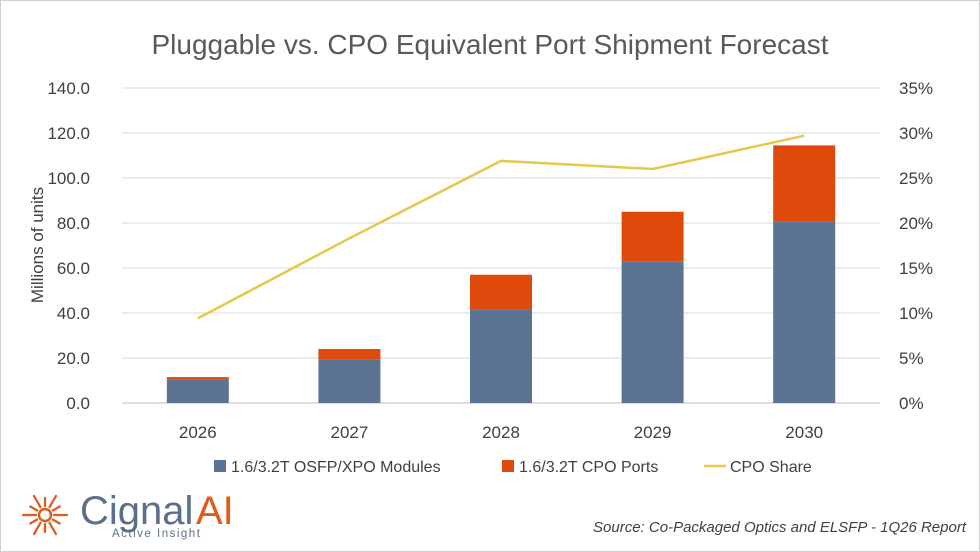 The image size is (980, 552). Describe the element at coordinates (336, 467) in the screenshot. I see `legend-label: 1.6/3.2T OSFP/XPO Modules` at that location.